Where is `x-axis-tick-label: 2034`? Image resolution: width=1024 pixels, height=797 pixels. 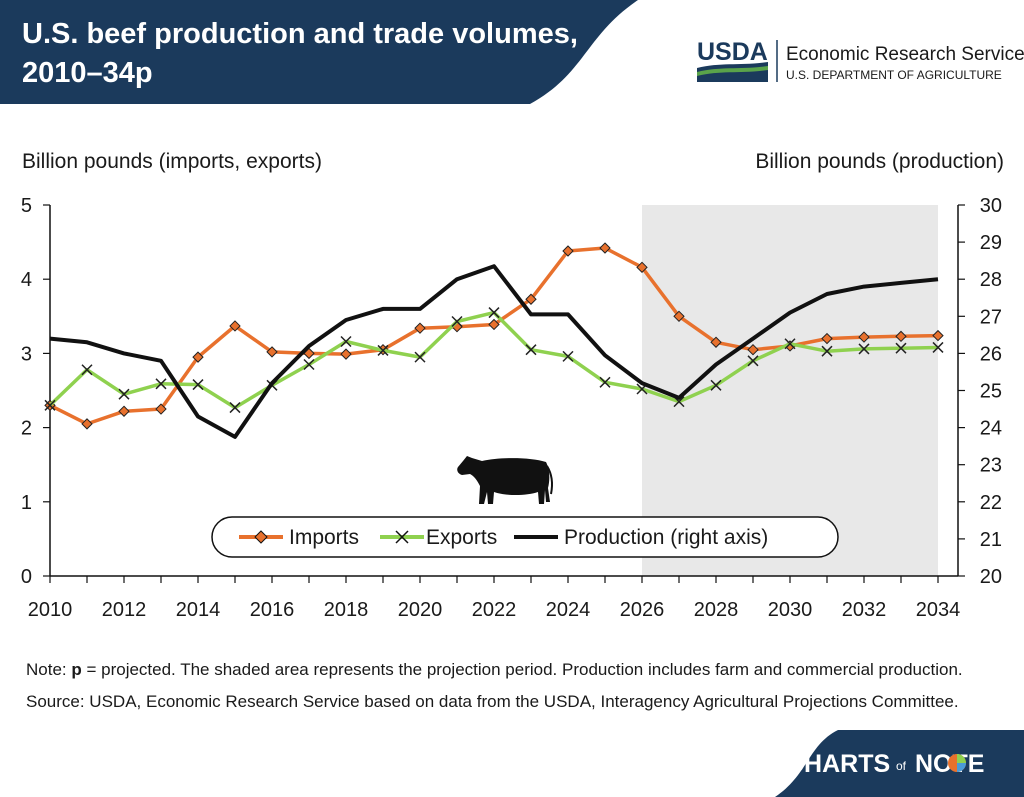 x-axis-tick-label: 2034 is located at coordinates (938, 610).